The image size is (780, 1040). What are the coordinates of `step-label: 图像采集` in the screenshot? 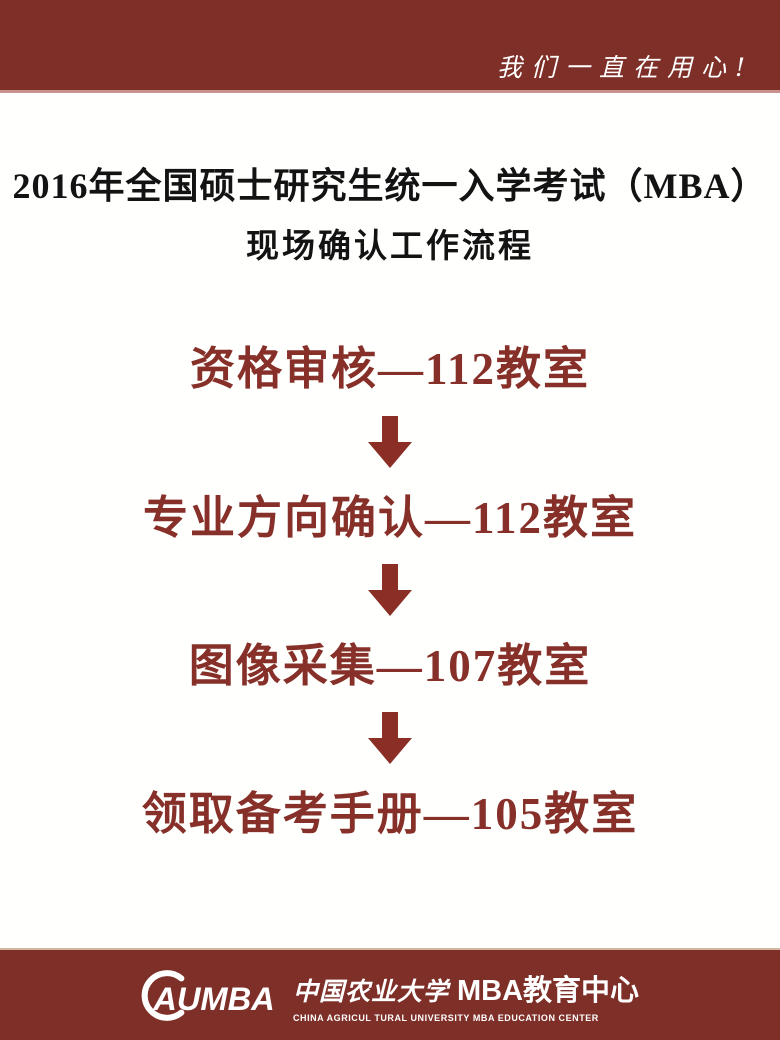 It's located at (282, 665).